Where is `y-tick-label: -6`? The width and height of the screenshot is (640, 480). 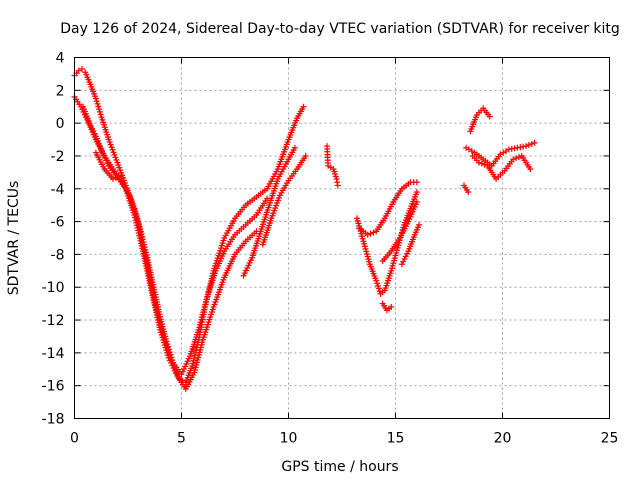
y-tick-label: -6 is located at coordinates (58, 223).